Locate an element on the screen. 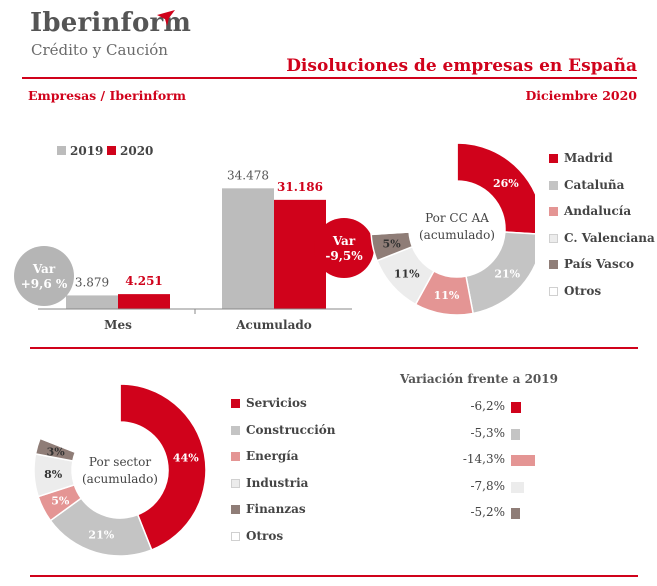  bar-chart-legend: 2019 2020 is located at coordinates (105, 151).